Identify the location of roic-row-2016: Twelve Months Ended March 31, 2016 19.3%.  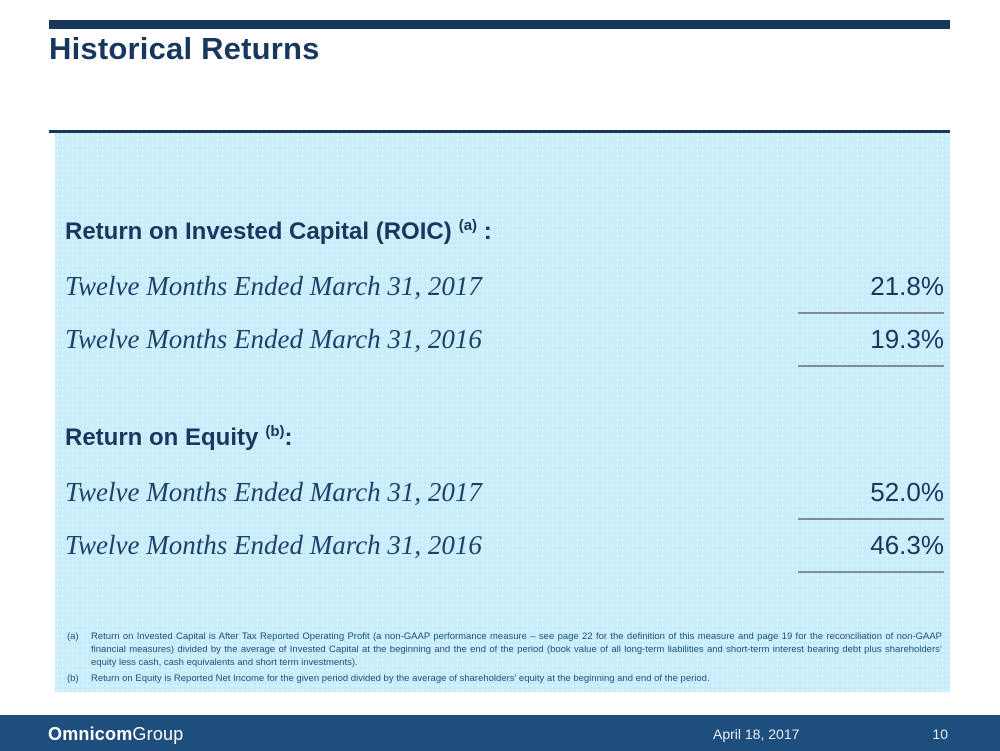
(504, 345).